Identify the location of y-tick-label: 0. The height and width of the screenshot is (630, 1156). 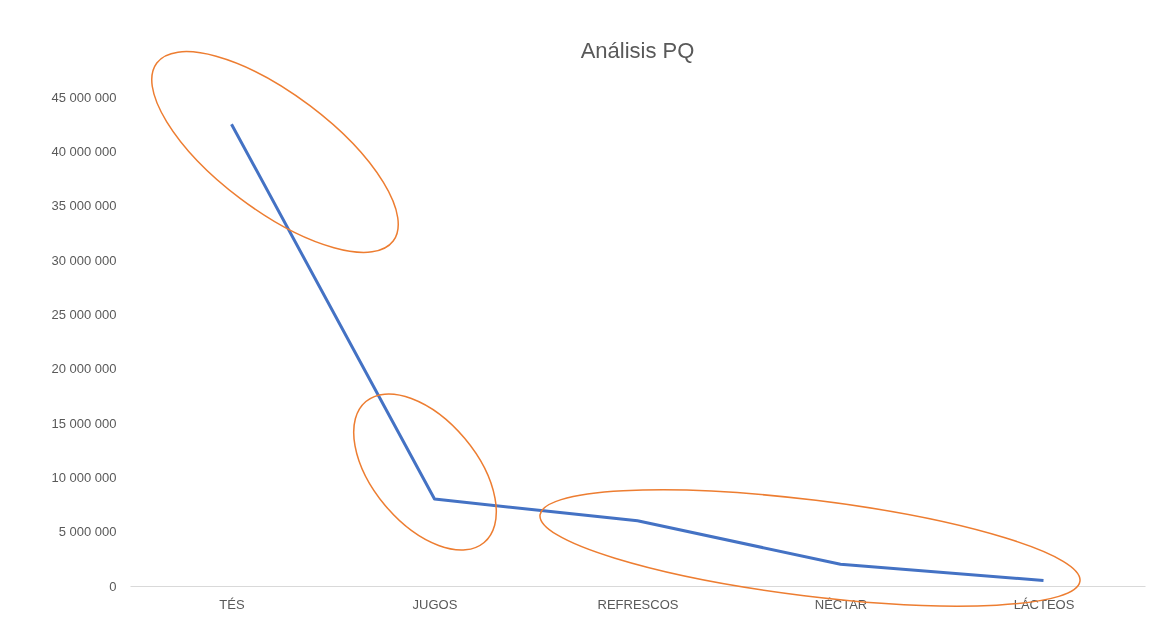
(113, 586).